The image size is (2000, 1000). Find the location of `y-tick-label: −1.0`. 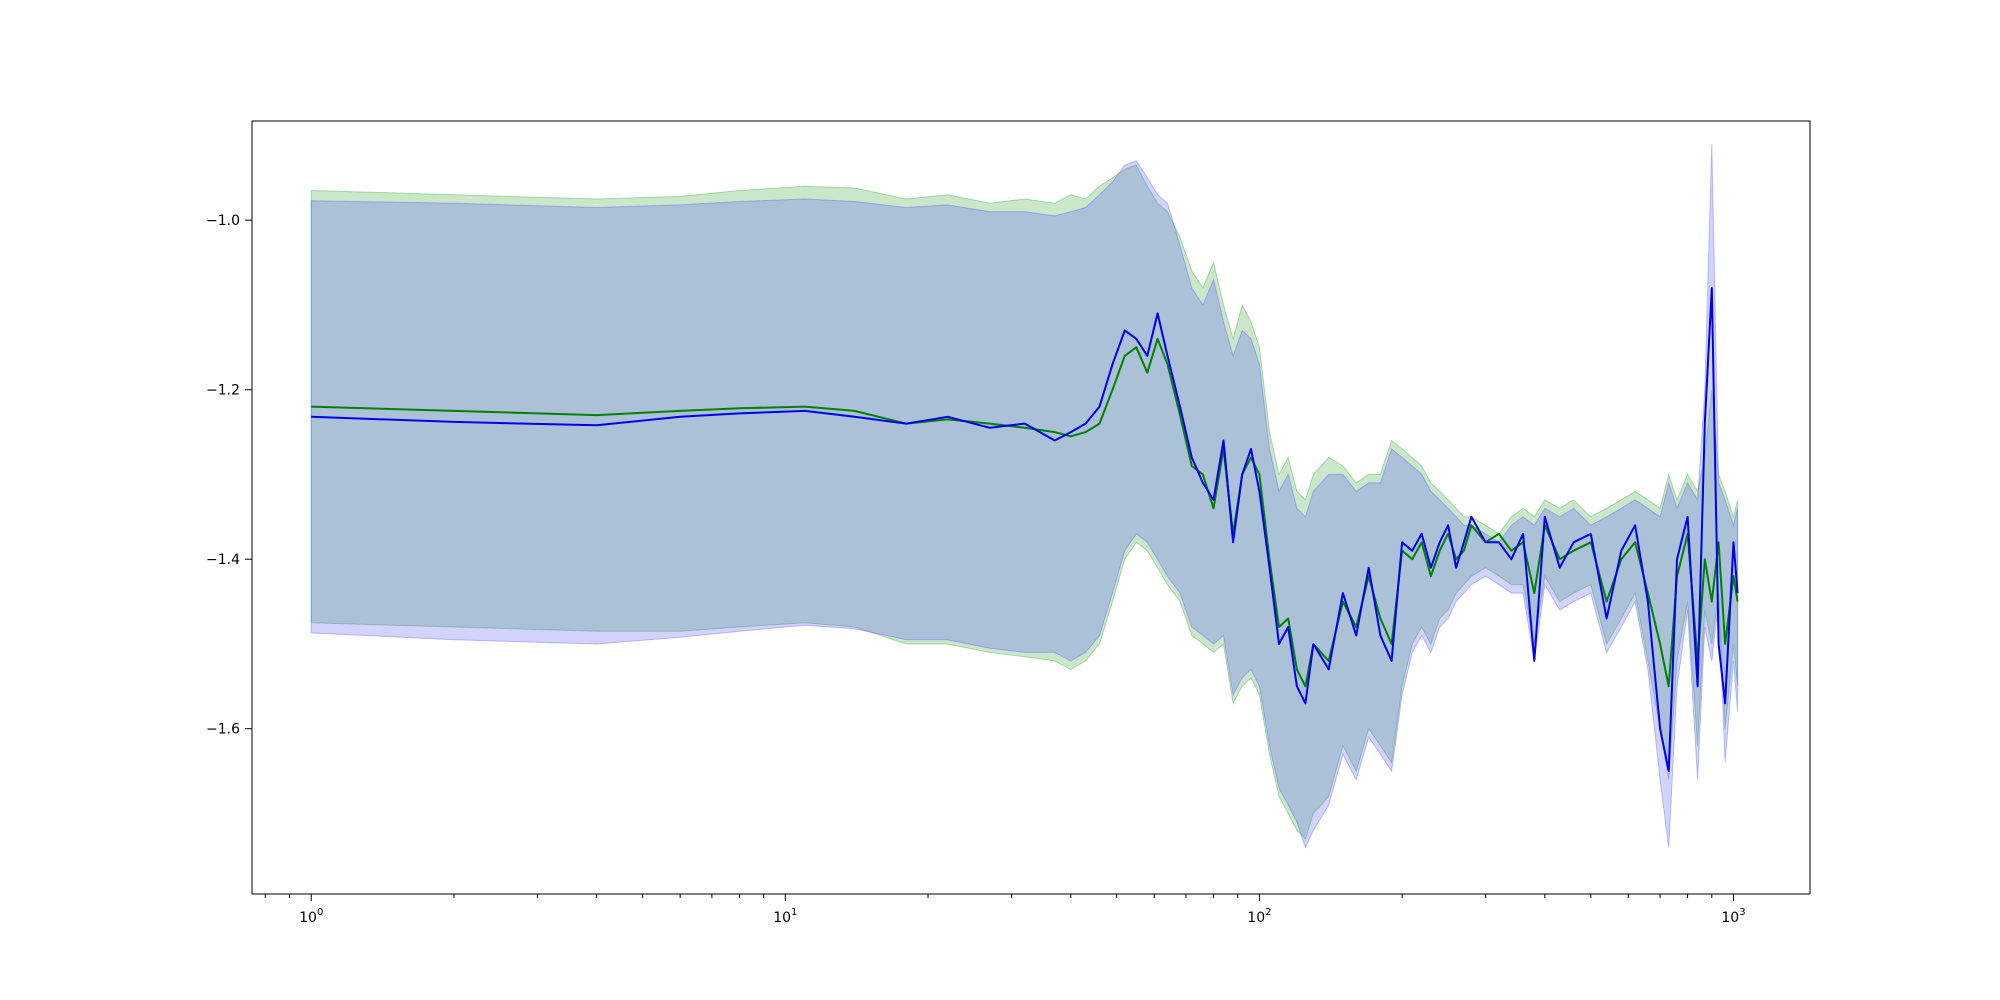

y-tick-label: −1.0 is located at coordinates (223, 221).